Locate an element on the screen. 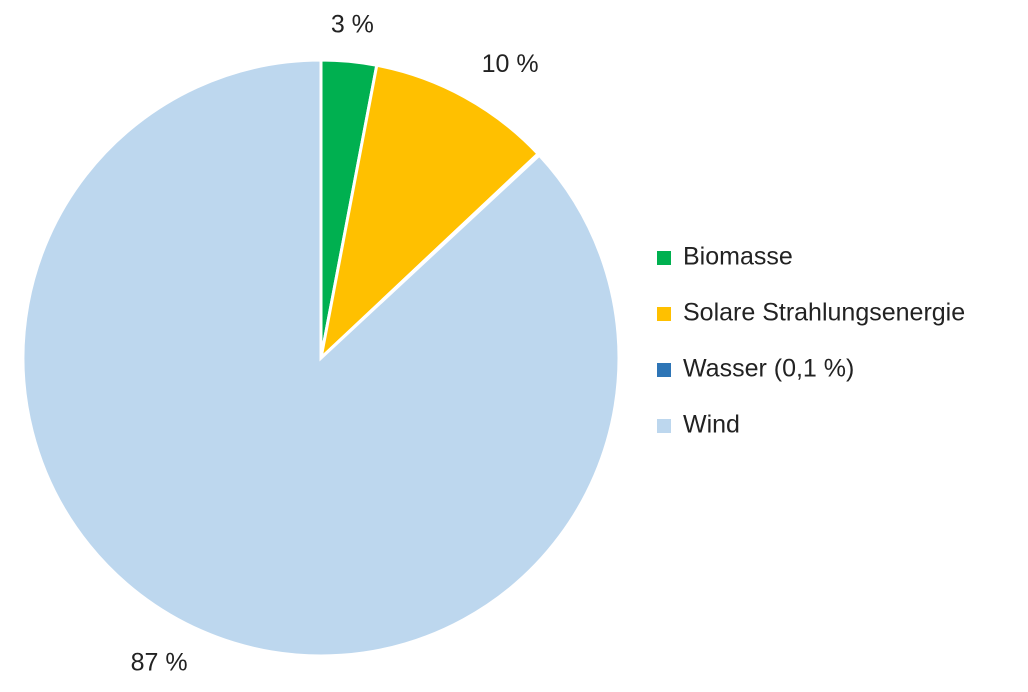 The height and width of the screenshot is (692, 1028). data-label: 87 % is located at coordinates (159, 663).